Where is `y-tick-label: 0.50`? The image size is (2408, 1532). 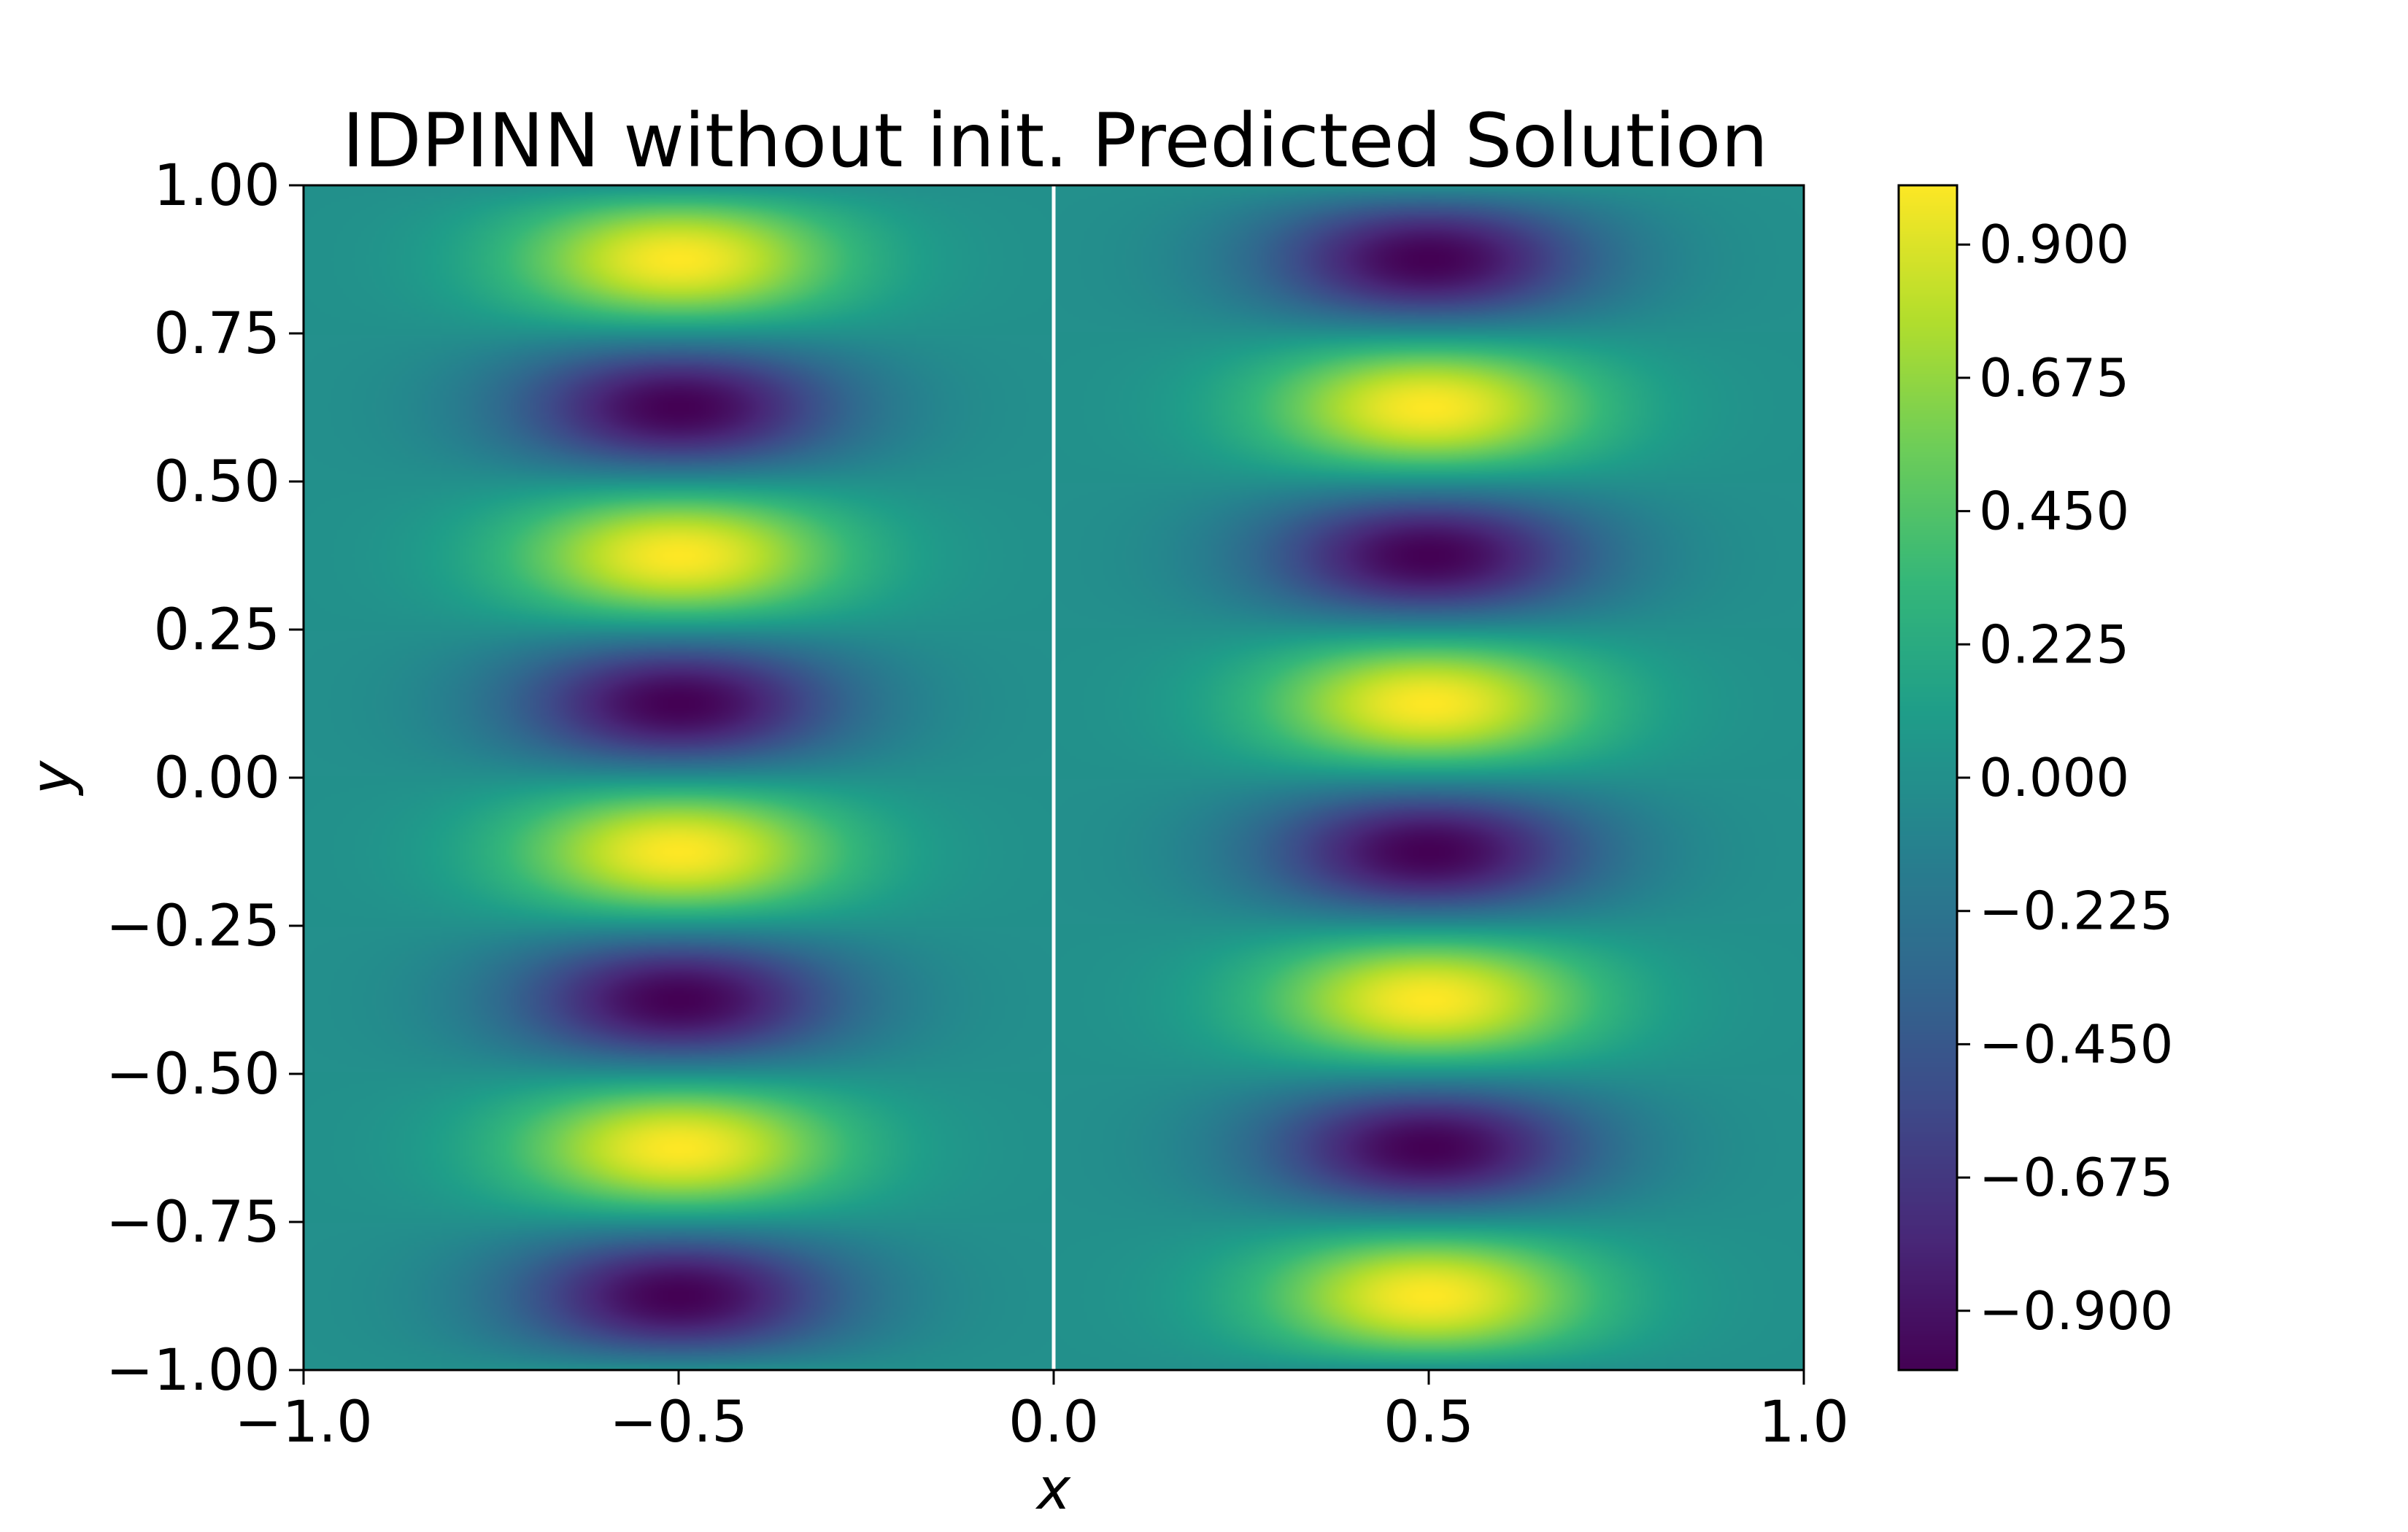 y-tick-label: 0.50 is located at coordinates (217, 482).